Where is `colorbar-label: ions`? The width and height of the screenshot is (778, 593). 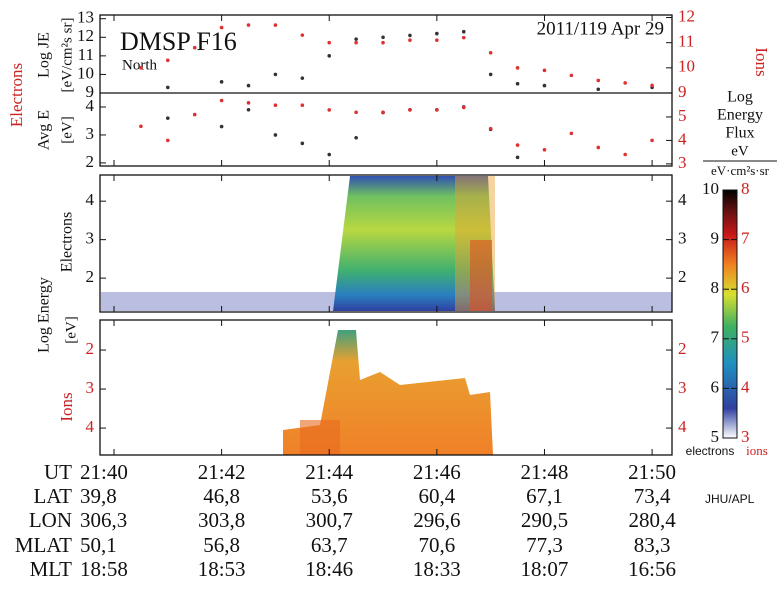 colorbar-label: ions is located at coordinates (757, 450).